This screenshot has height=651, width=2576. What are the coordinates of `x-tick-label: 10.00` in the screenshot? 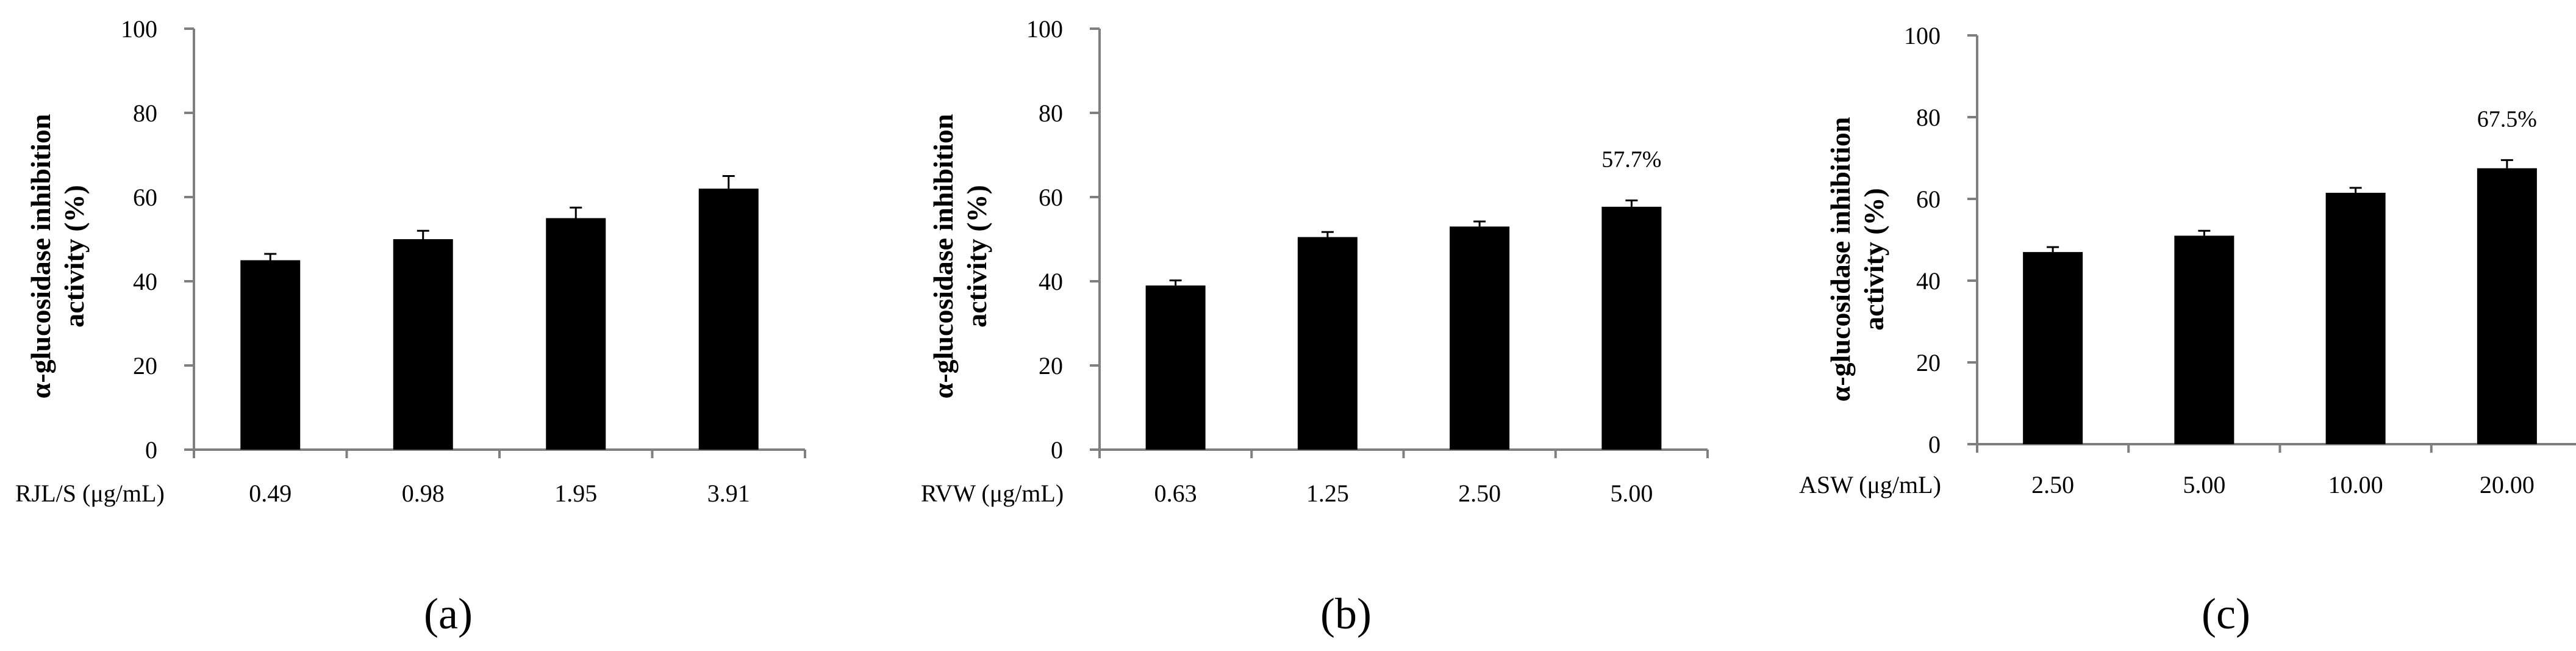 It's located at (2355, 484).